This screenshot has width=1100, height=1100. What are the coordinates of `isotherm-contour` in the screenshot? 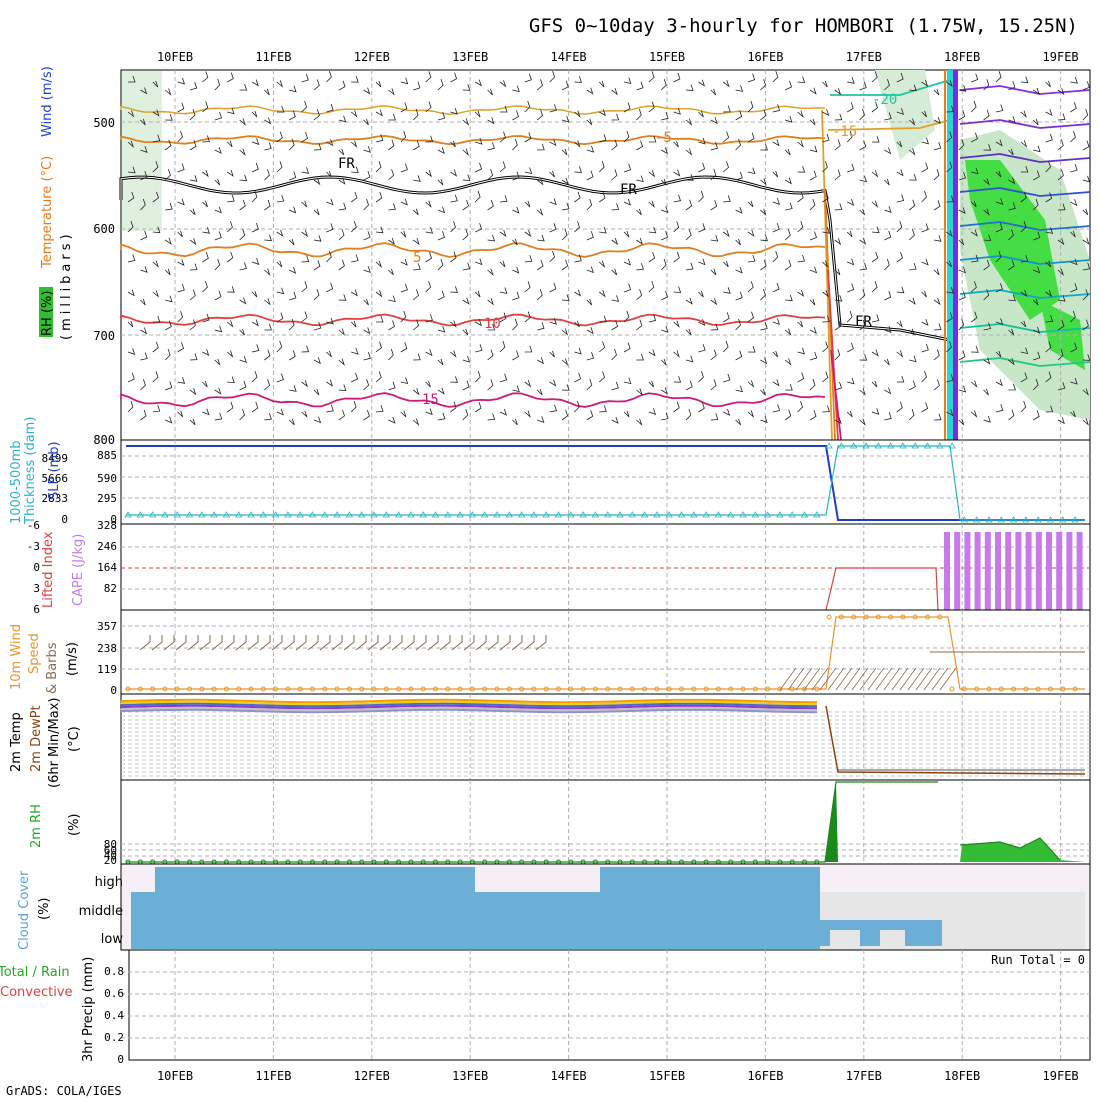 It's located at (1025, 260).